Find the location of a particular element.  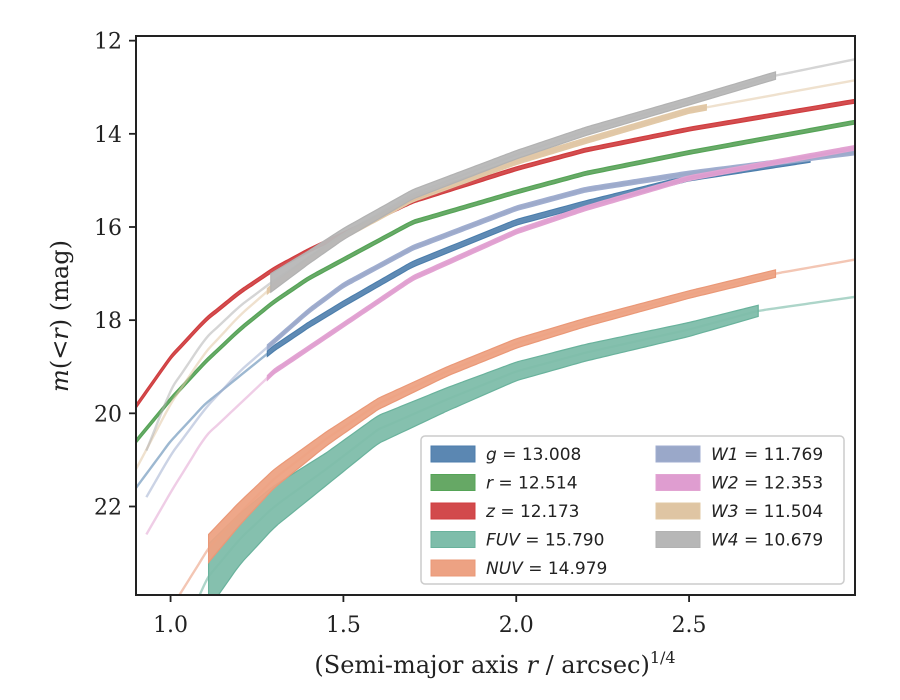

y-tick-label: 18 is located at coordinates (108, 321).